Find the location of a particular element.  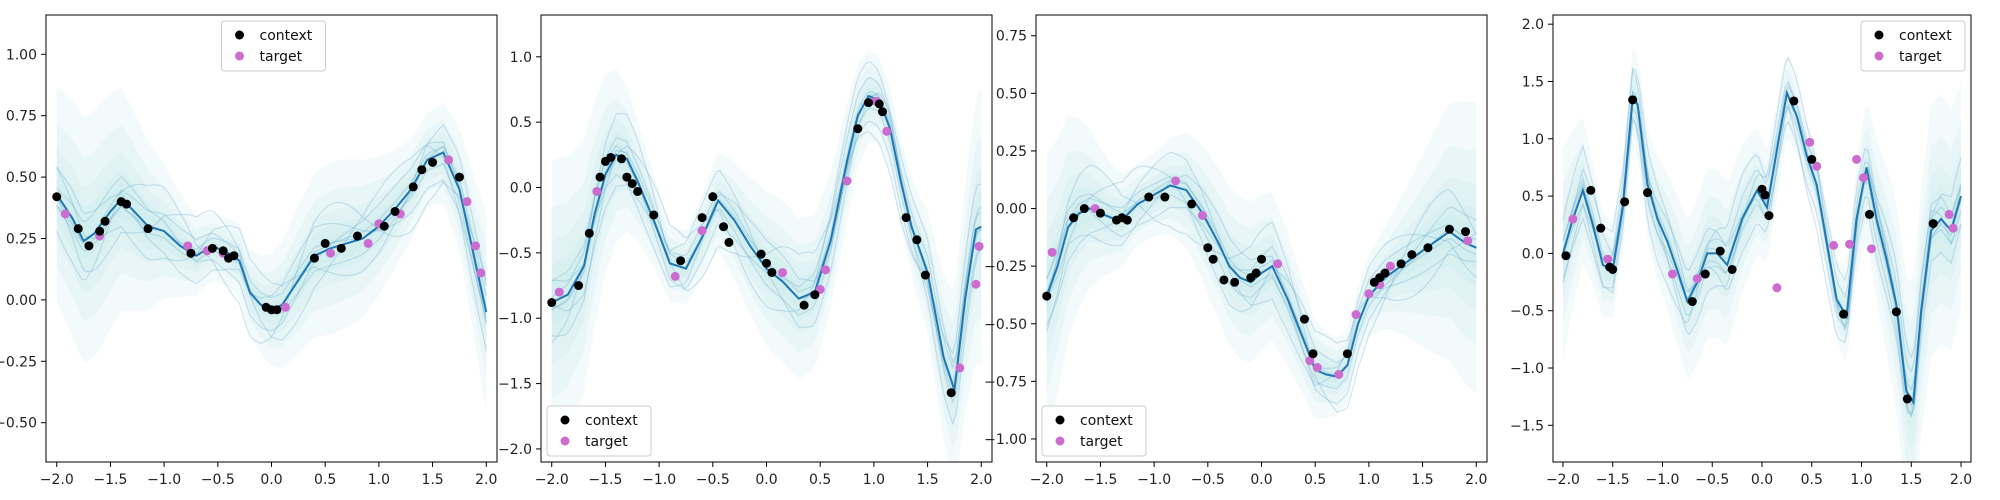

x-tick-label: 1.0 is located at coordinates (1369, 480).